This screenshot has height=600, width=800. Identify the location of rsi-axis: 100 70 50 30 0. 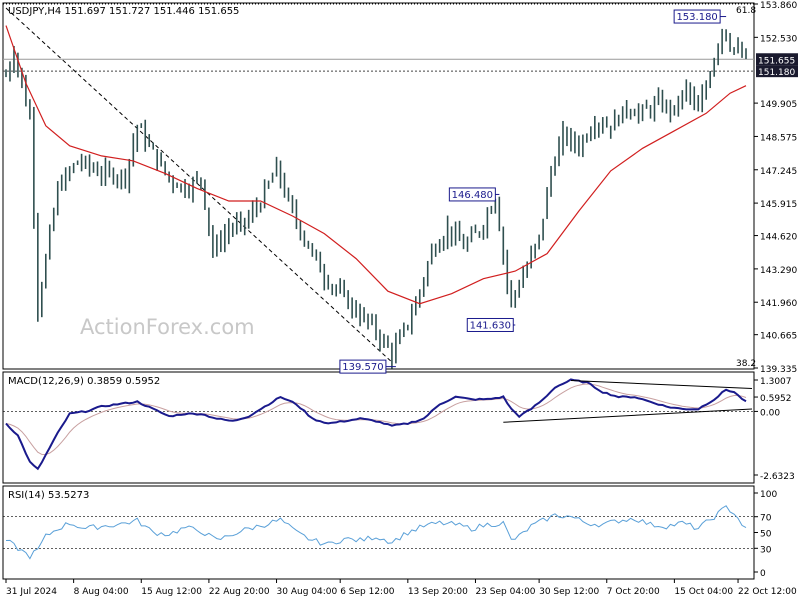
(765, 534).